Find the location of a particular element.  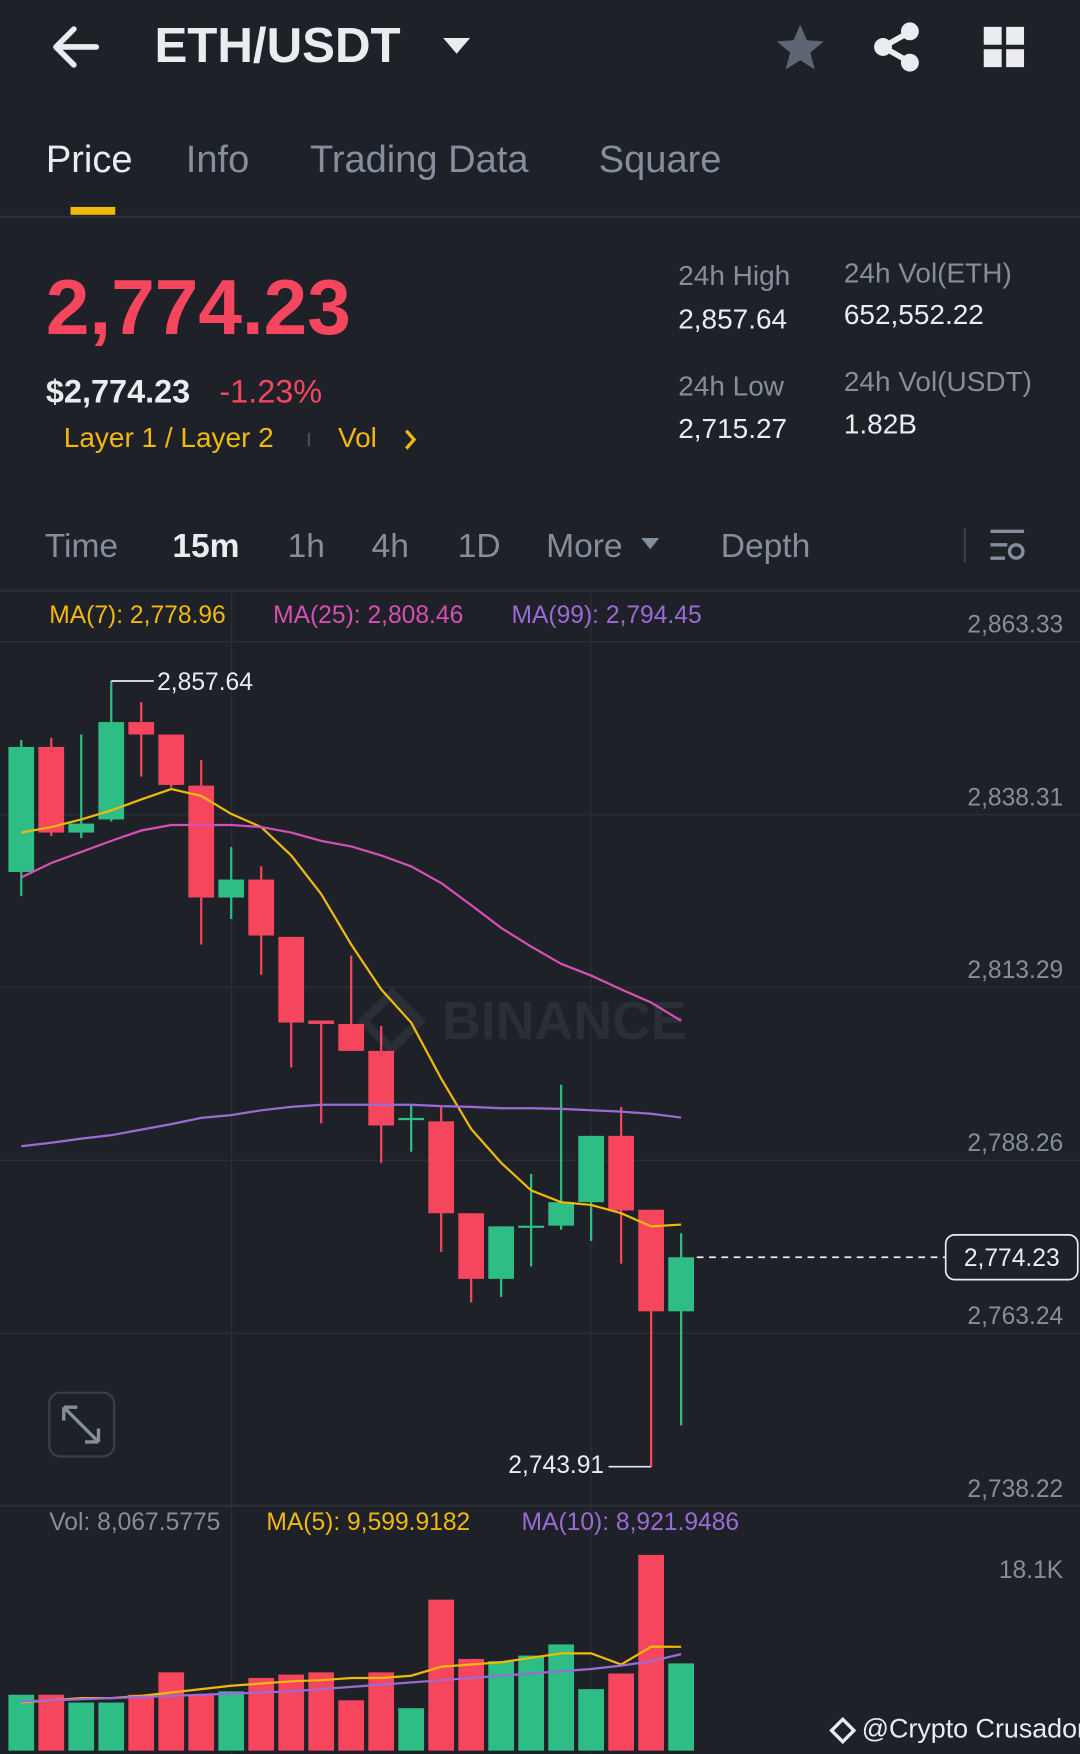

volume-ma-label: MA(5): 9,599.9182 is located at coordinates (368, 1522).